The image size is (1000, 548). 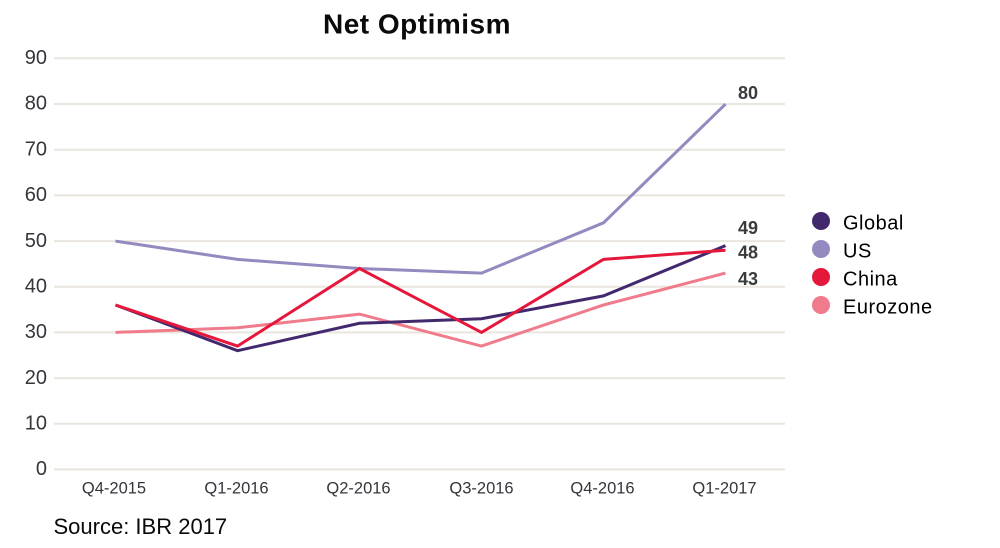 I want to click on svg-text: China, so click(x=870, y=280).